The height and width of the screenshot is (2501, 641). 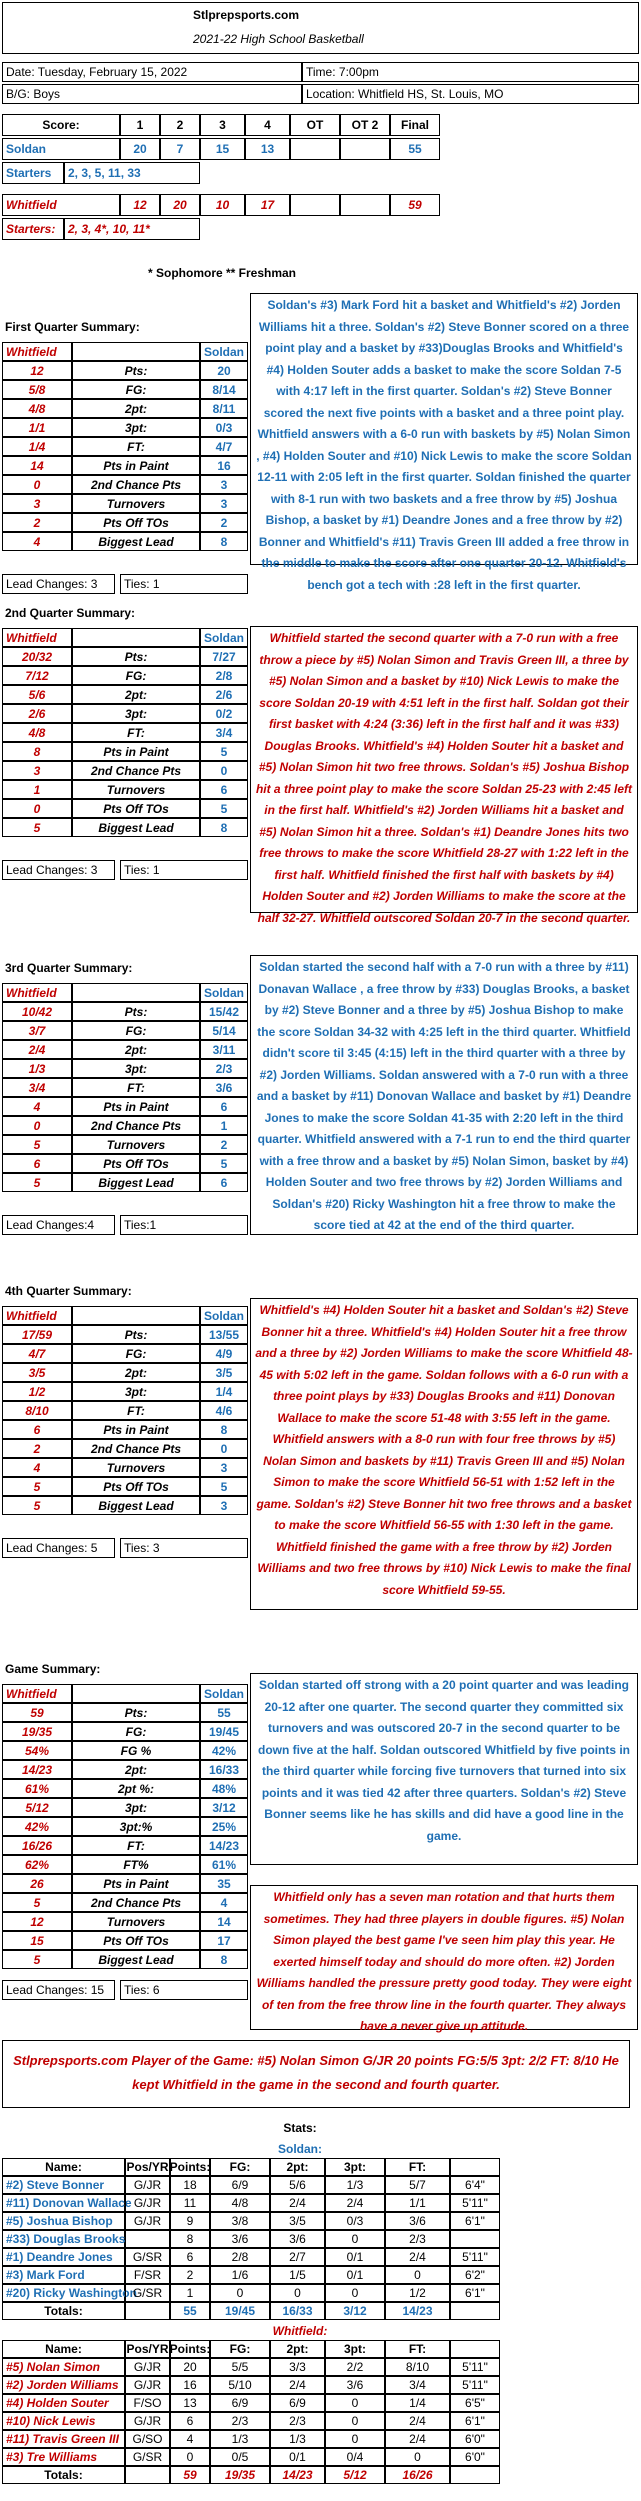 I want to click on score-header: 2, so click(x=180, y=125).